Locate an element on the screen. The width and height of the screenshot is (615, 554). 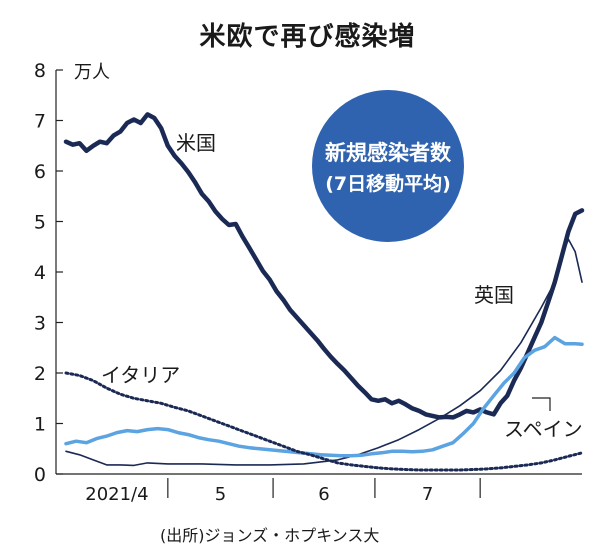
y-tick-label-3: 3 is located at coordinates (40, 324).